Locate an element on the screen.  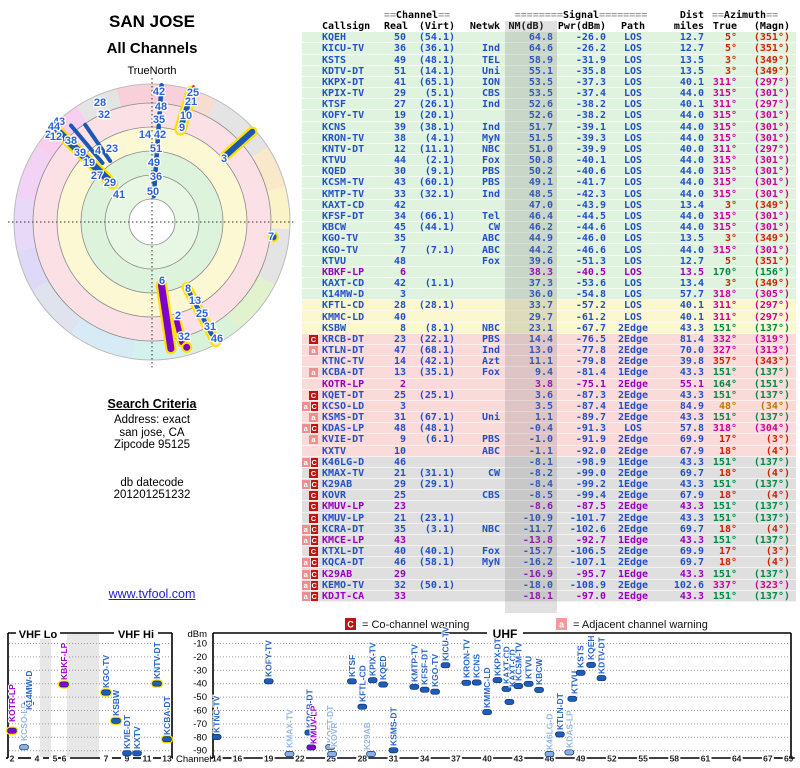
cell-miles: 13.5 is located at coordinates (691, 272).